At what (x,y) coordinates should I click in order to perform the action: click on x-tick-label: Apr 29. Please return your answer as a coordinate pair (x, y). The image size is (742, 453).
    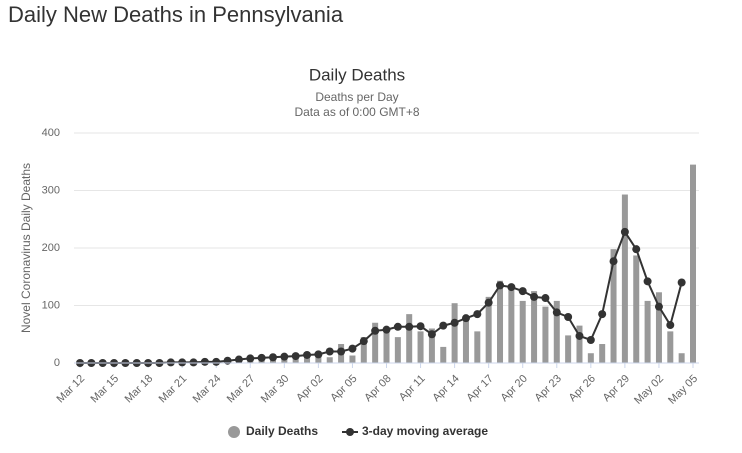
    Looking at the image, I should click on (616, 388).